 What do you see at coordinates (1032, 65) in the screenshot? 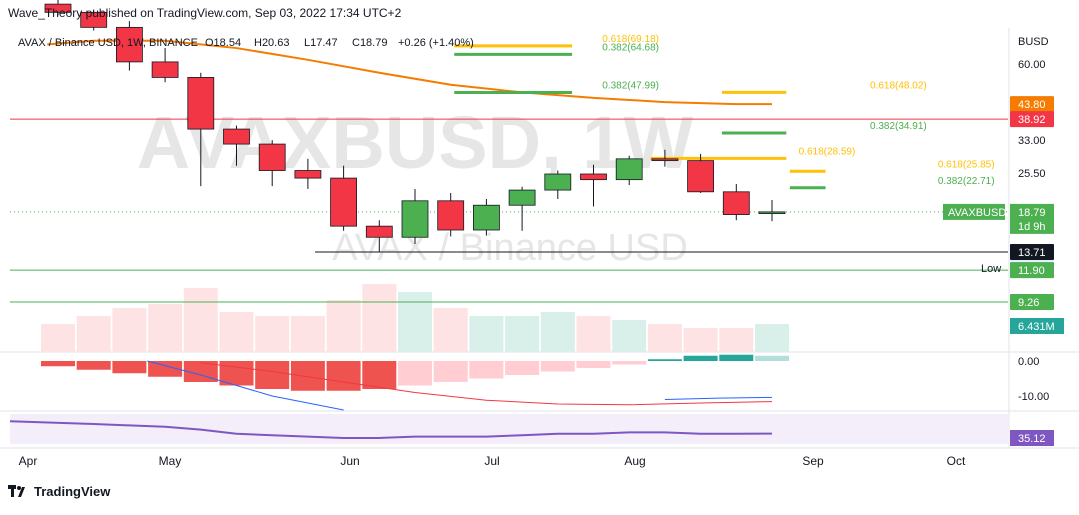
I see `price-axis-tick: 60.00` at bounding box center [1032, 65].